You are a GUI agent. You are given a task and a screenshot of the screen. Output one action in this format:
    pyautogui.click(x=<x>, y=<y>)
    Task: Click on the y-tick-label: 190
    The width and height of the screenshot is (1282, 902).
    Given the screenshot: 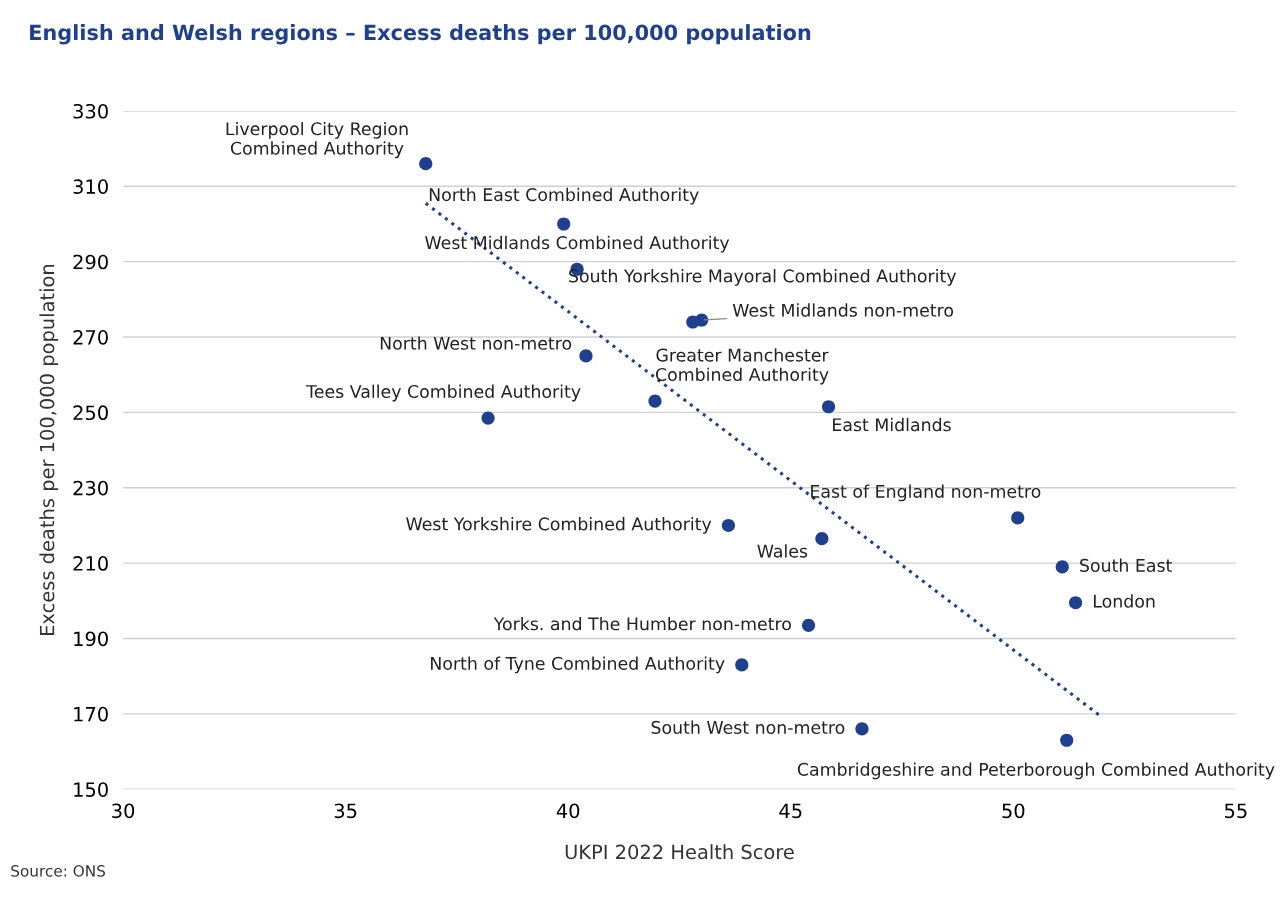 What is the action you would take?
    pyautogui.click(x=91, y=639)
    